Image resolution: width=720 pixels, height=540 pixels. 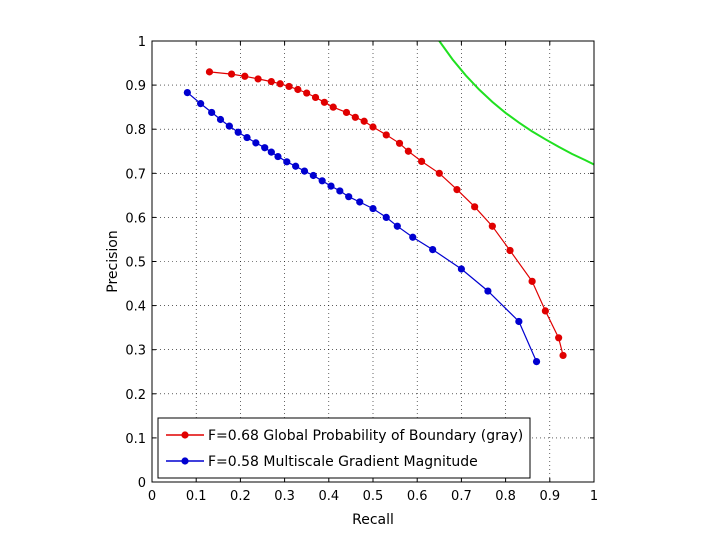 What do you see at coordinates (152, 496) in the screenshot?
I see `x-tick-label: 0` at bounding box center [152, 496].